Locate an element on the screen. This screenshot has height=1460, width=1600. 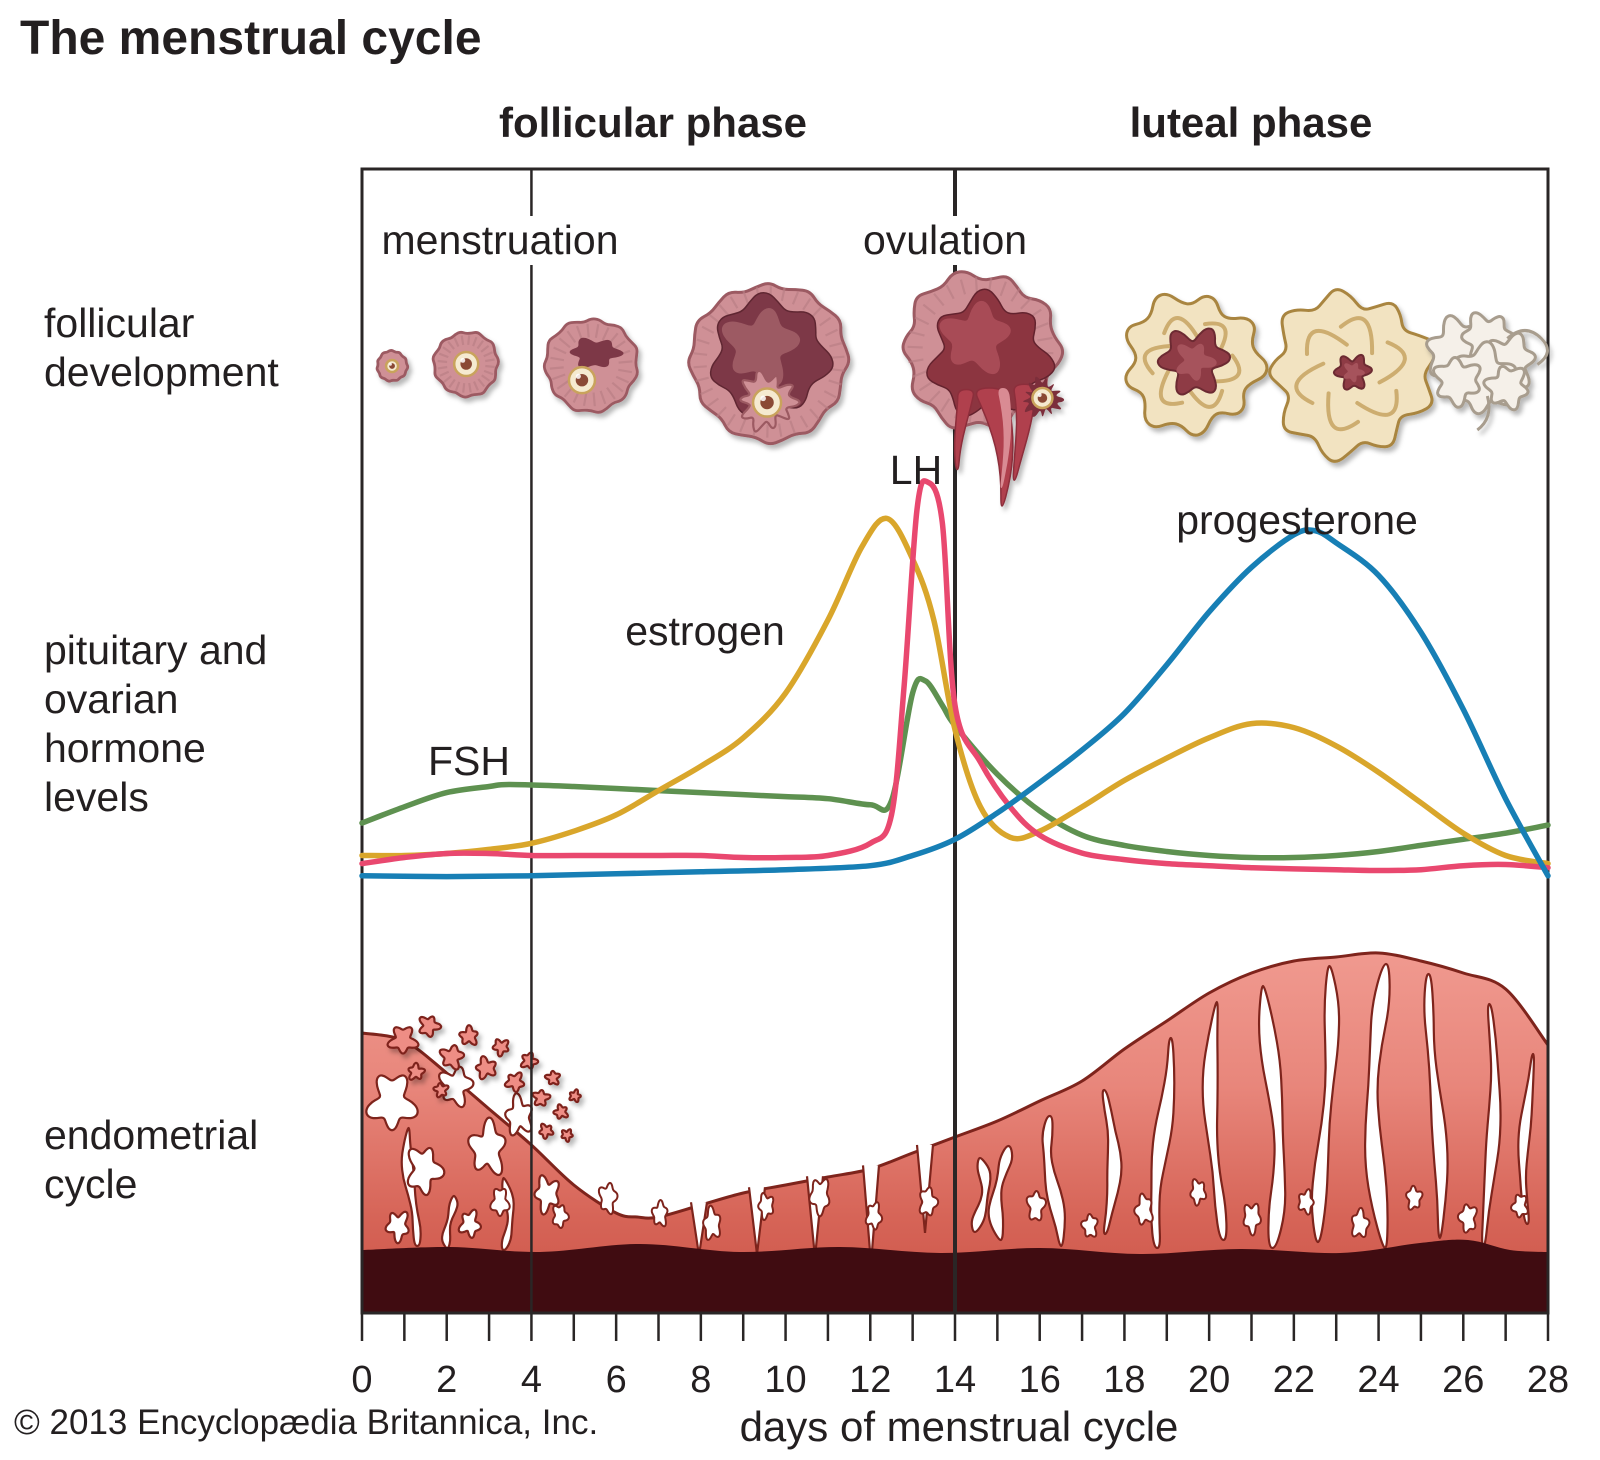
x-tick-label: 6 is located at coordinates (616, 1380).